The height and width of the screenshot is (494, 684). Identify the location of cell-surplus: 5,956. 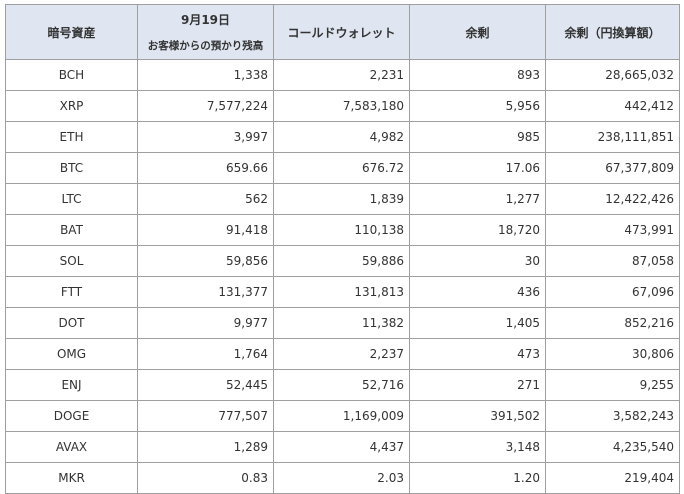
(477, 106).